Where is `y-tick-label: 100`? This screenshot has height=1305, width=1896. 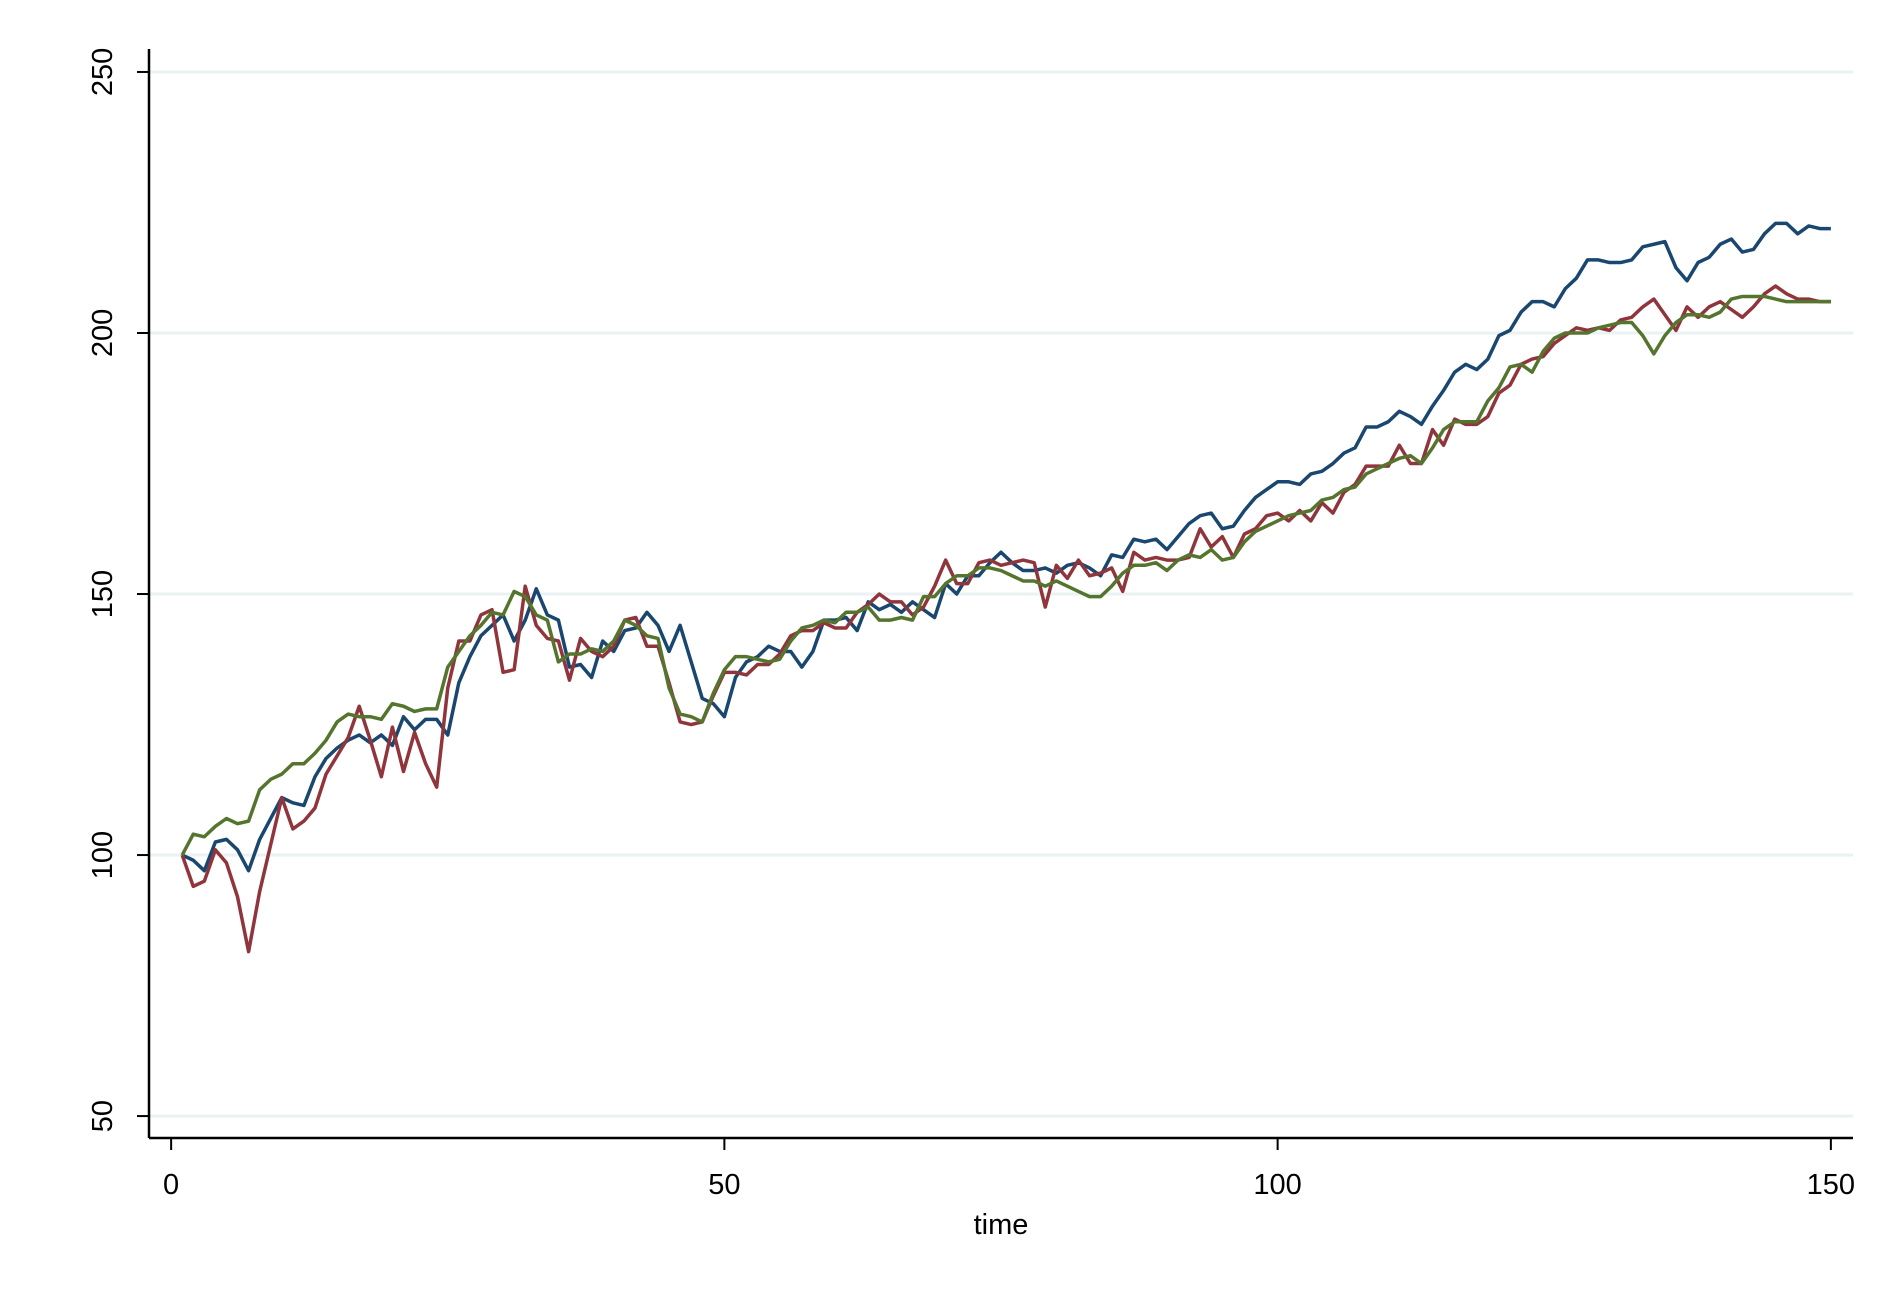 y-tick-label: 100 is located at coordinates (103, 855).